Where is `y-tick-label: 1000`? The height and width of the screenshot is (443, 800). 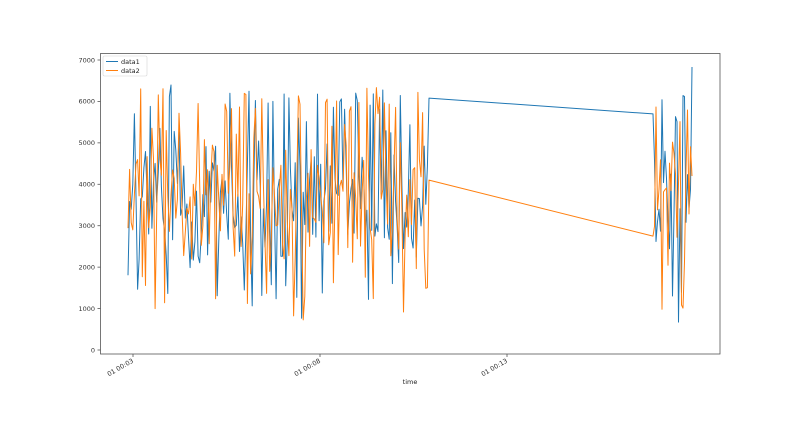 y-tick-label: 1000 is located at coordinates (86, 309).